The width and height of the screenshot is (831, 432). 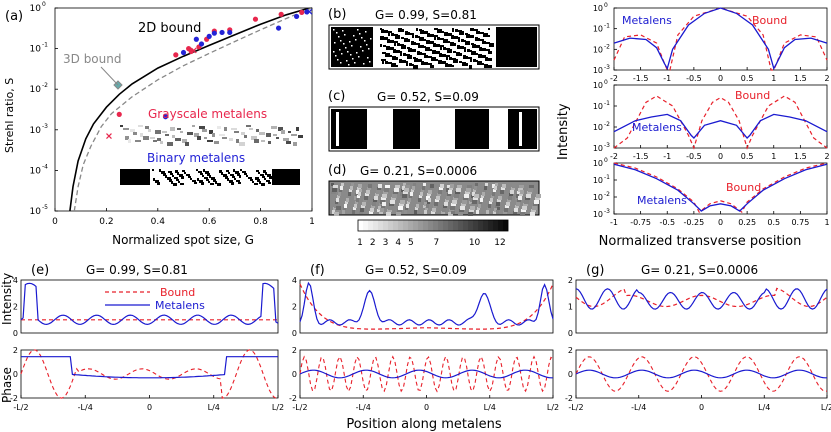 What do you see at coordinates (607, 46) in the screenshot?
I see `ytick-exp-right: -2` at bounding box center [607, 46].